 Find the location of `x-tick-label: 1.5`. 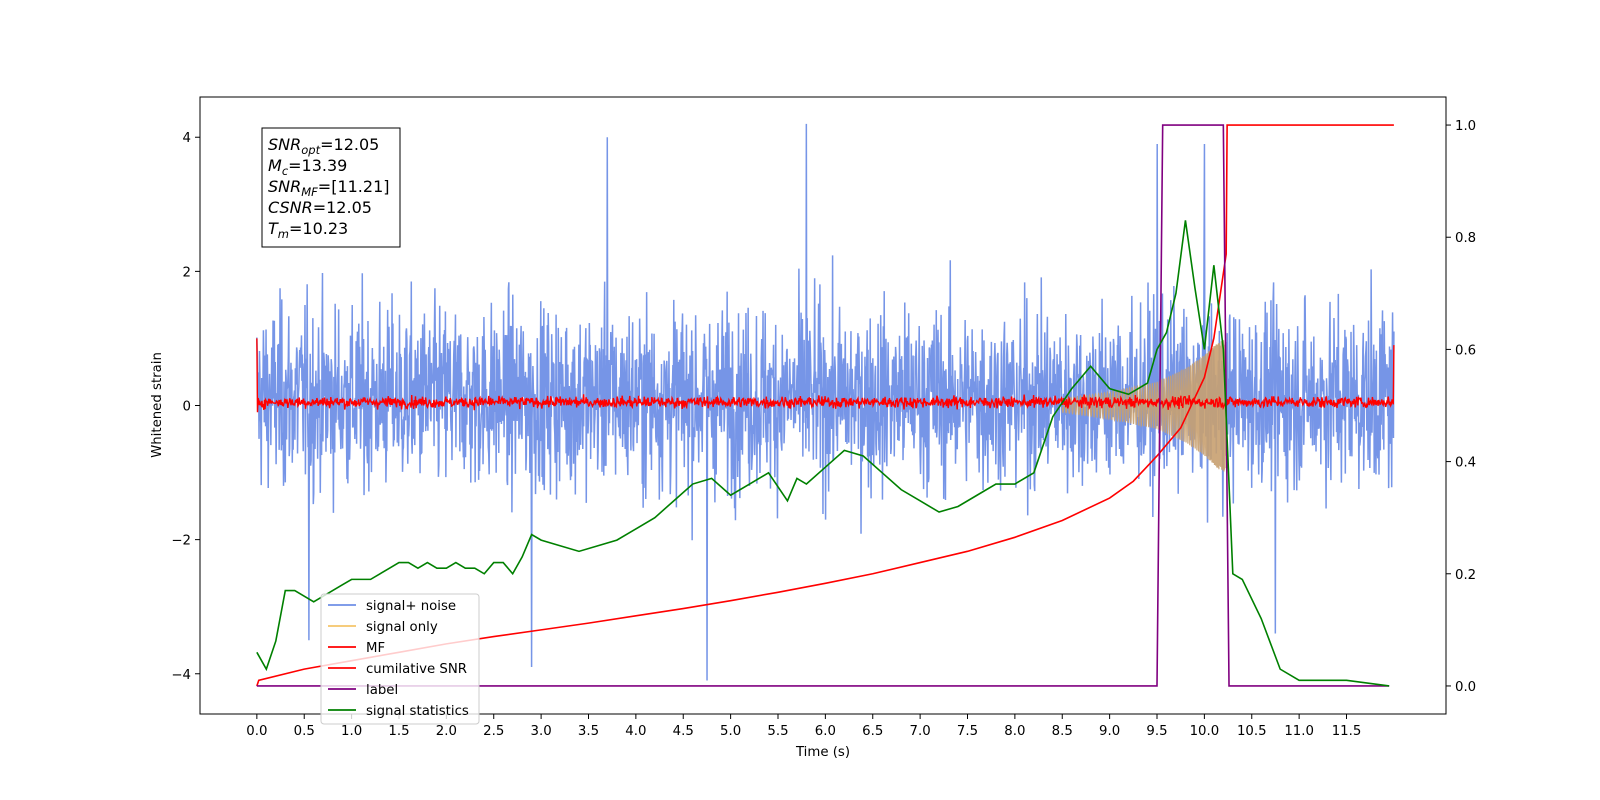

x-tick-label: 1.5 is located at coordinates (398, 731).